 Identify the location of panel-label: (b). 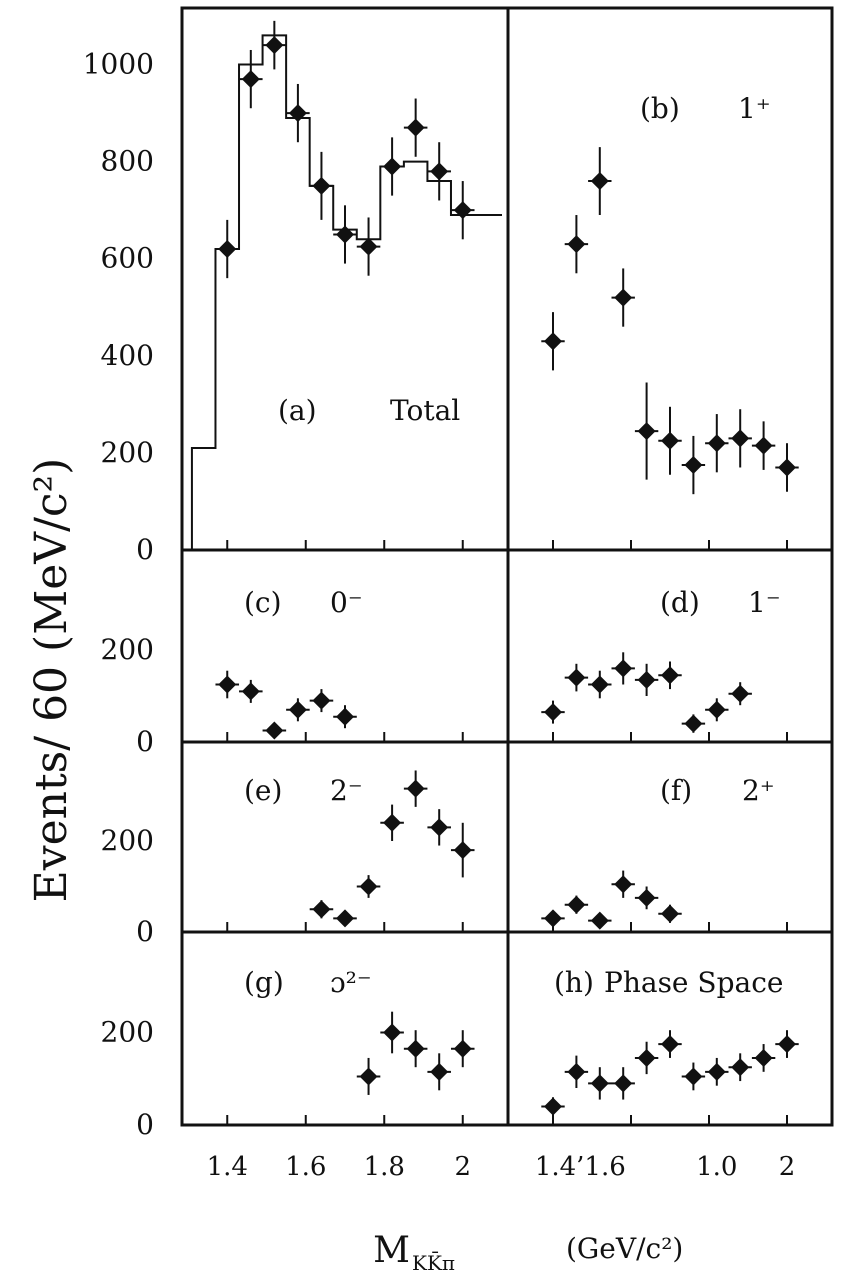
(660, 108).